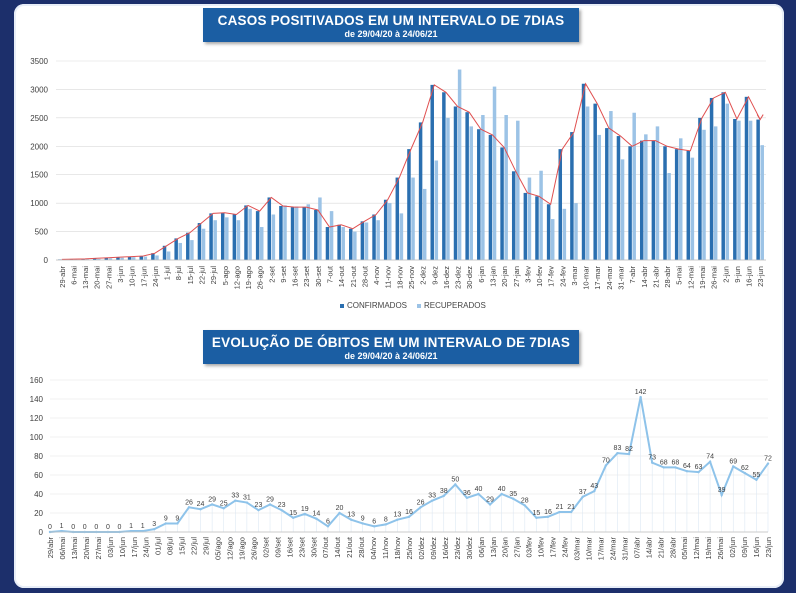  Describe the element at coordinates (737, 274) in the screenshot. I see `x-tick-label: 9-jun` at that location.